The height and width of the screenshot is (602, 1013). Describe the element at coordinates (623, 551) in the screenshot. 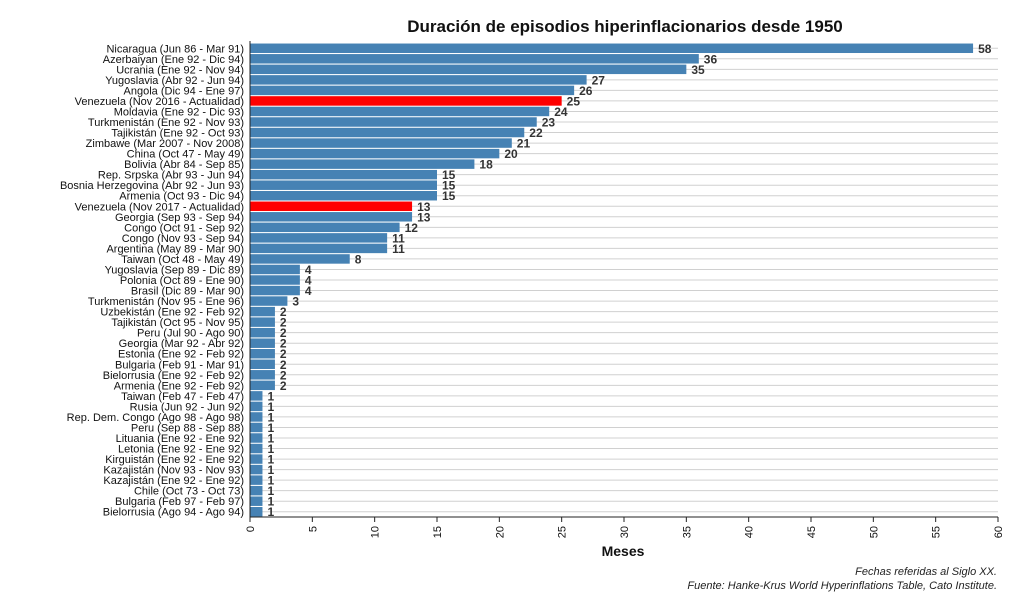

I see `x-axis-label: Meses` at that location.